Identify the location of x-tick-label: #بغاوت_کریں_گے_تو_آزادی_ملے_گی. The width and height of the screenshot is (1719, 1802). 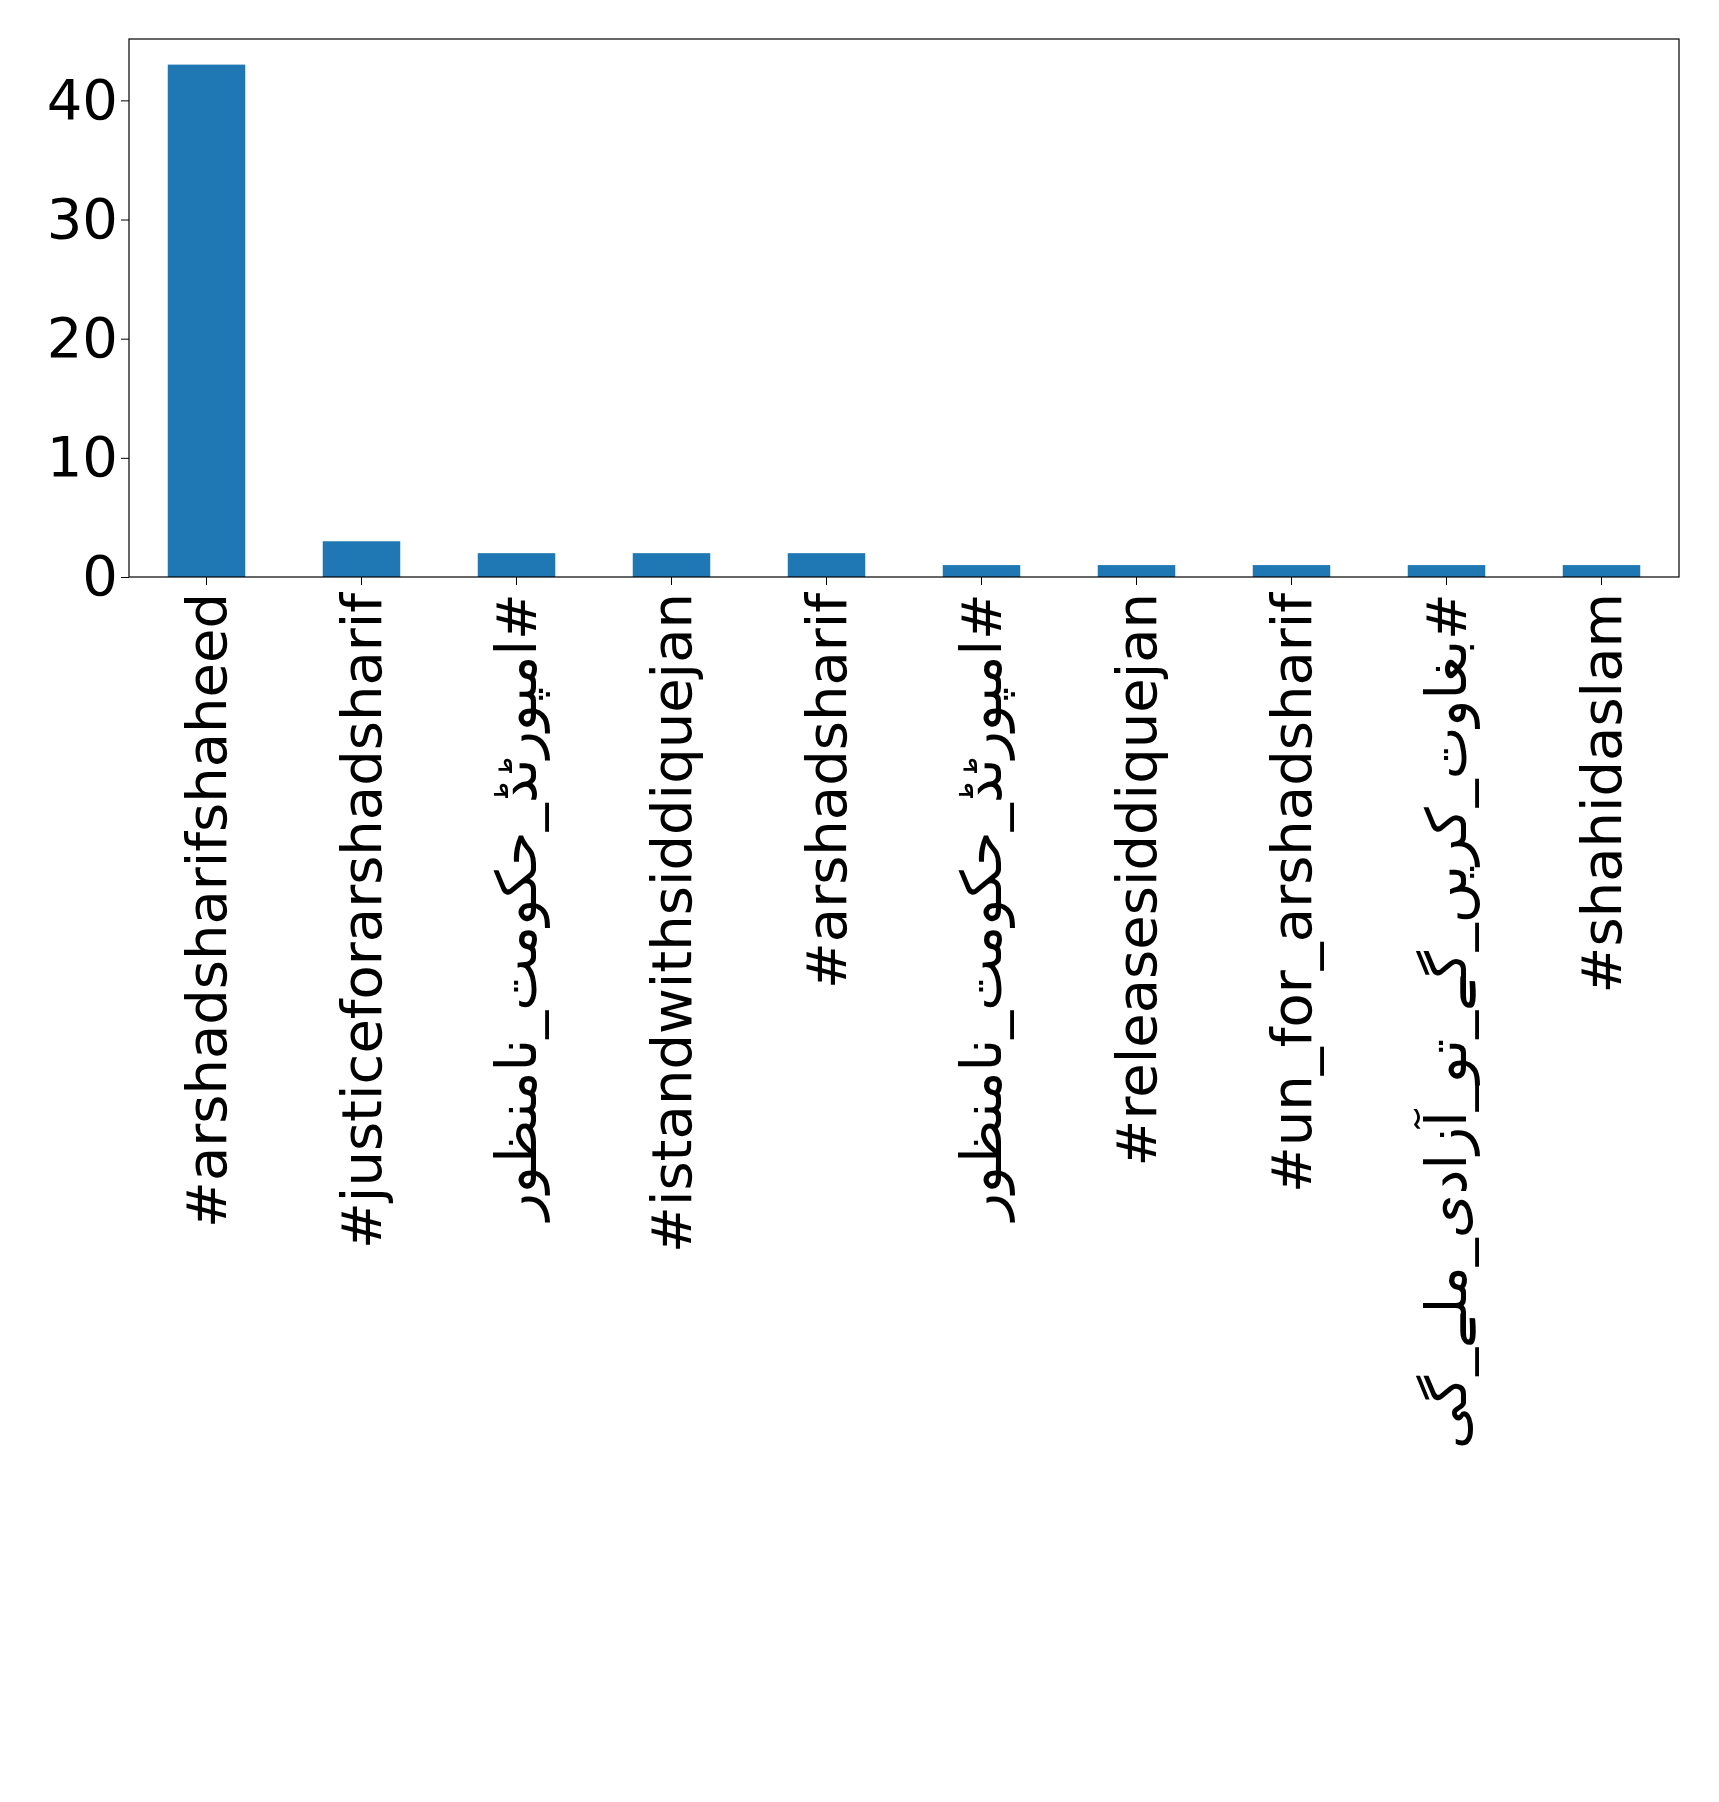
(1447, 1021).